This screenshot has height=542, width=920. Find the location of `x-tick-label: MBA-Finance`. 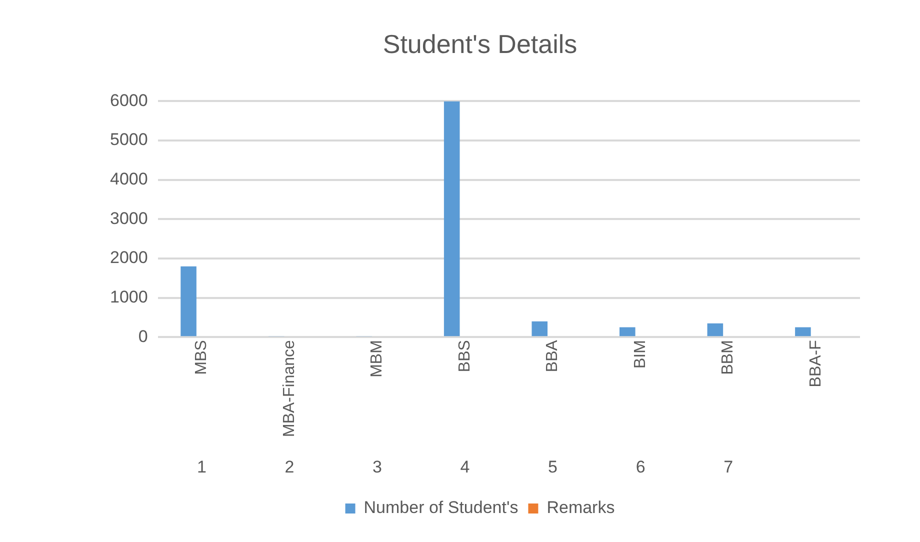

x-tick-label: MBA-Finance is located at coordinates (289, 388).